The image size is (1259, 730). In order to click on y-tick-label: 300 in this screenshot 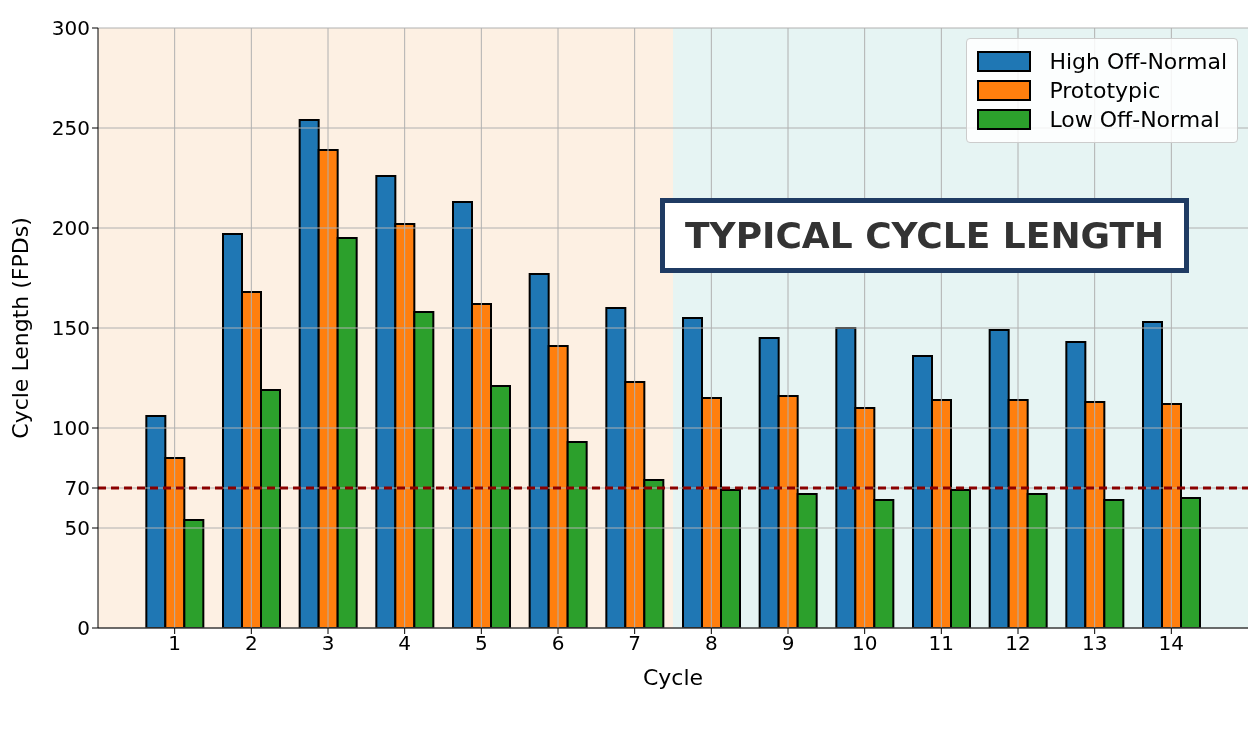, I will do `click(70, 28)`.